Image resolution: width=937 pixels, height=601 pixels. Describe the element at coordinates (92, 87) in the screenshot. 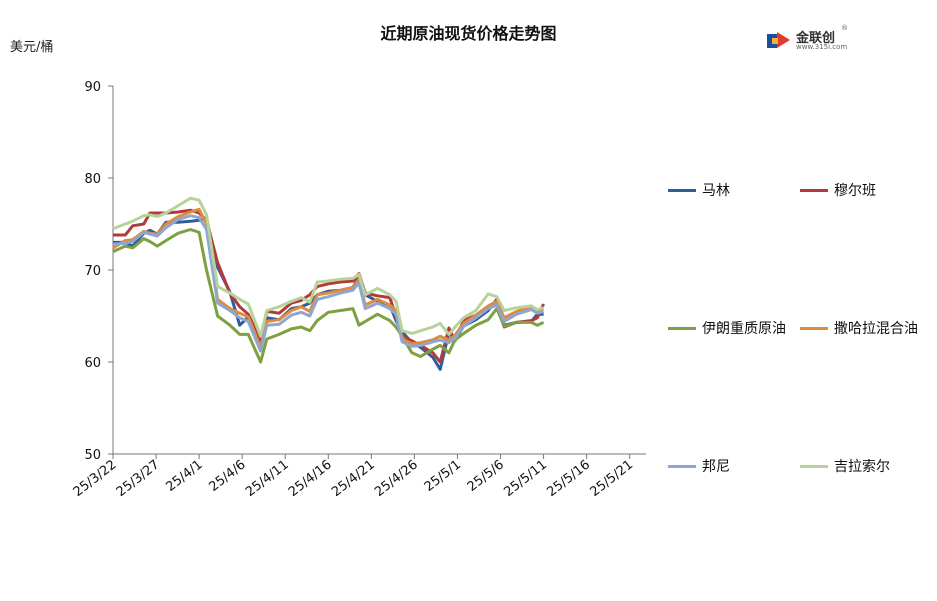

I see `y-tick-label: 90` at that location.